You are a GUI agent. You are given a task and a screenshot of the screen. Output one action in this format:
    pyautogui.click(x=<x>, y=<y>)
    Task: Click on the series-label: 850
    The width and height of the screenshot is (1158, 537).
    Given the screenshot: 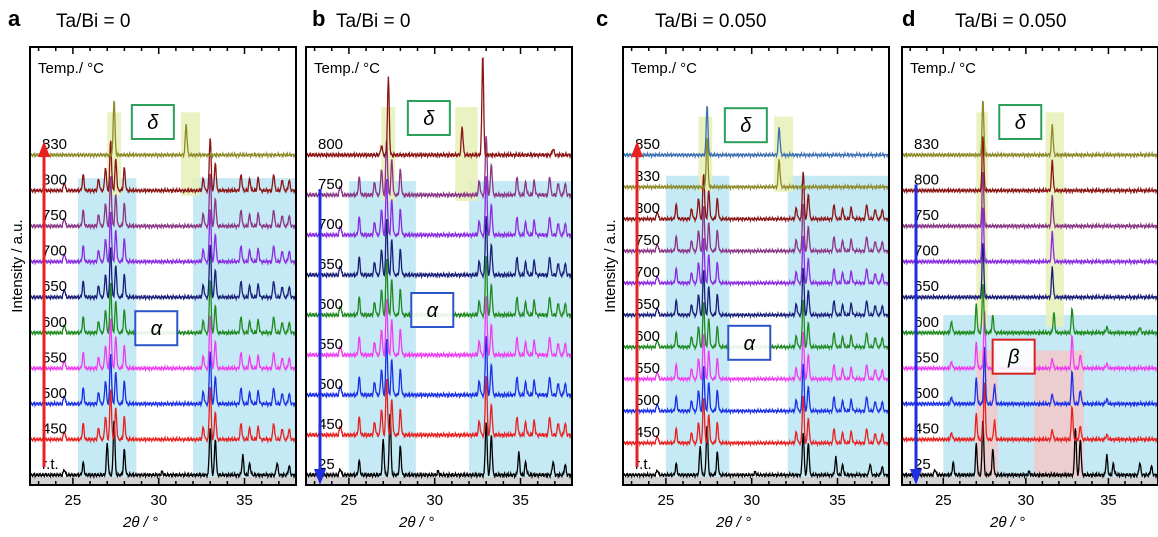 What is the action you would take?
    pyautogui.click(x=647, y=144)
    